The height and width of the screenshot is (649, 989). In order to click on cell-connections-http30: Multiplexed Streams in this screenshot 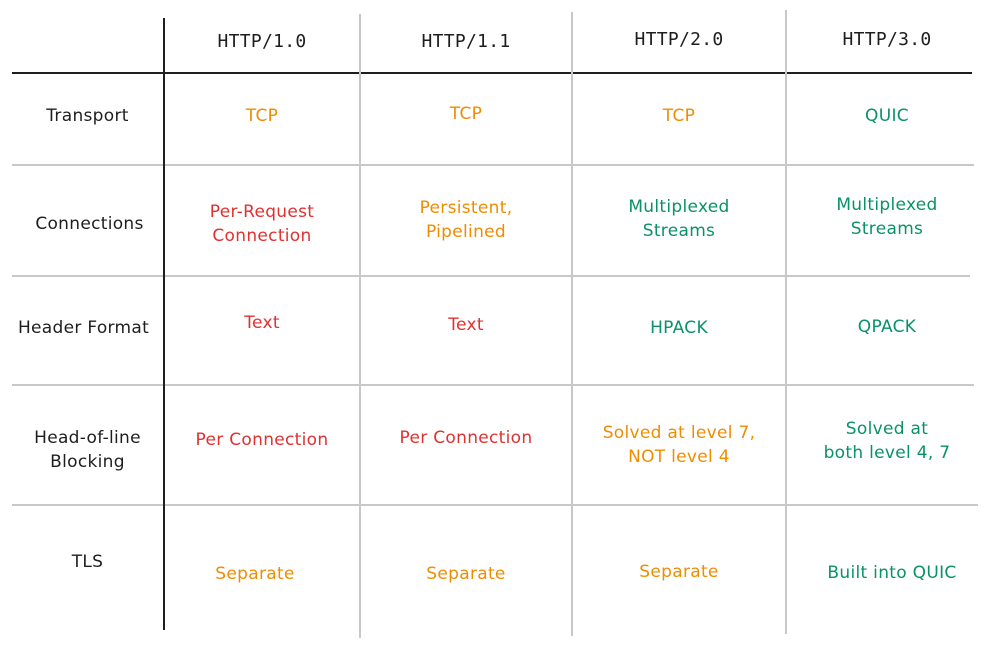, I will do `click(887, 217)`.